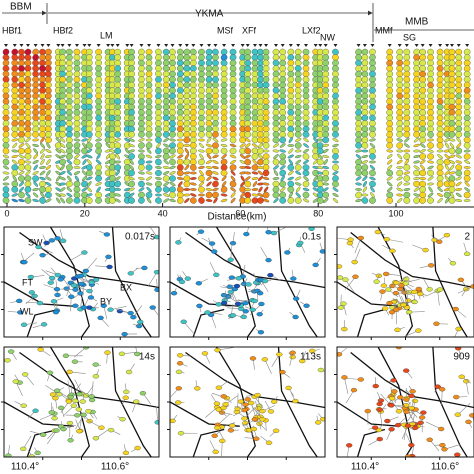 This screenshot has height=474, width=474. Describe the element at coordinates (115, 467) in the screenshot. I see `lon-label: 110.6°` at that location.